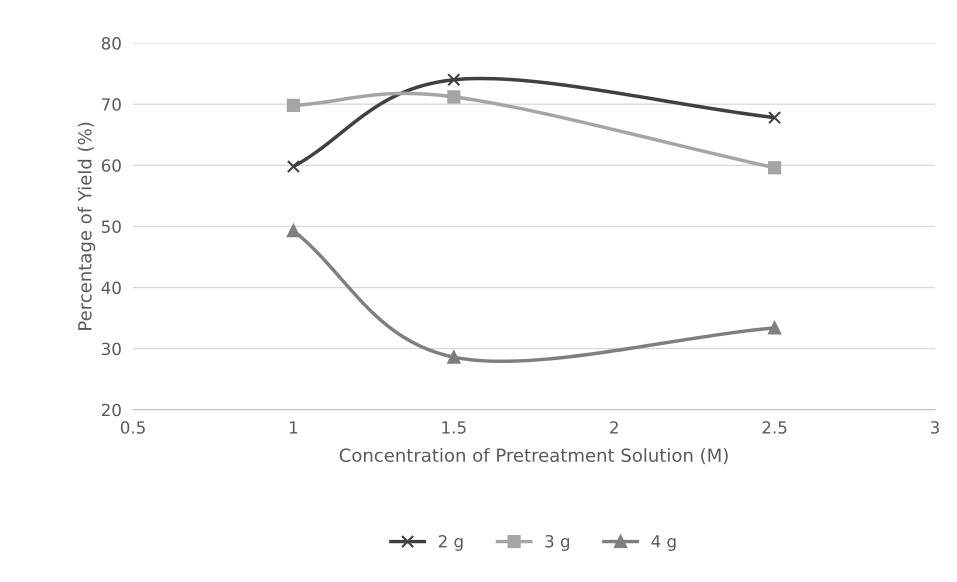 This screenshot has height=582, width=957. Describe the element at coordinates (87, 226) in the screenshot. I see `y-axis-title: Percentage of Yield (%)` at that location.